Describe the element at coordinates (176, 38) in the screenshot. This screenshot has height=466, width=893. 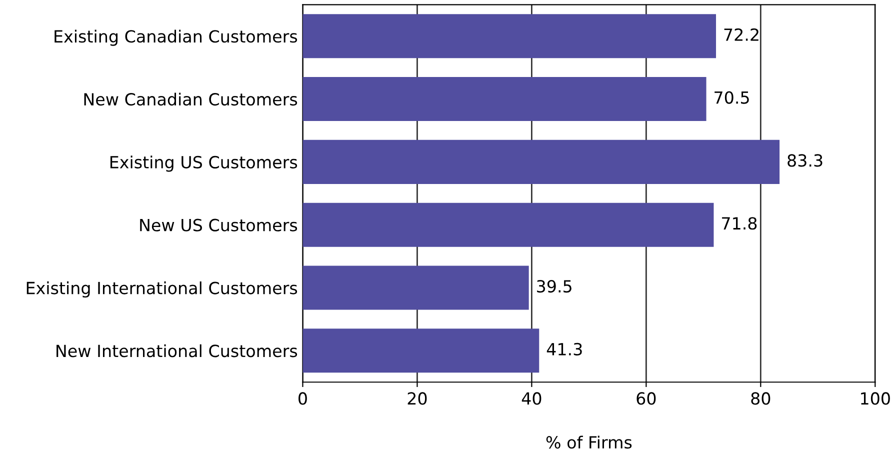
I see `y-tick-label: Existing Canadian Customers` at that location.